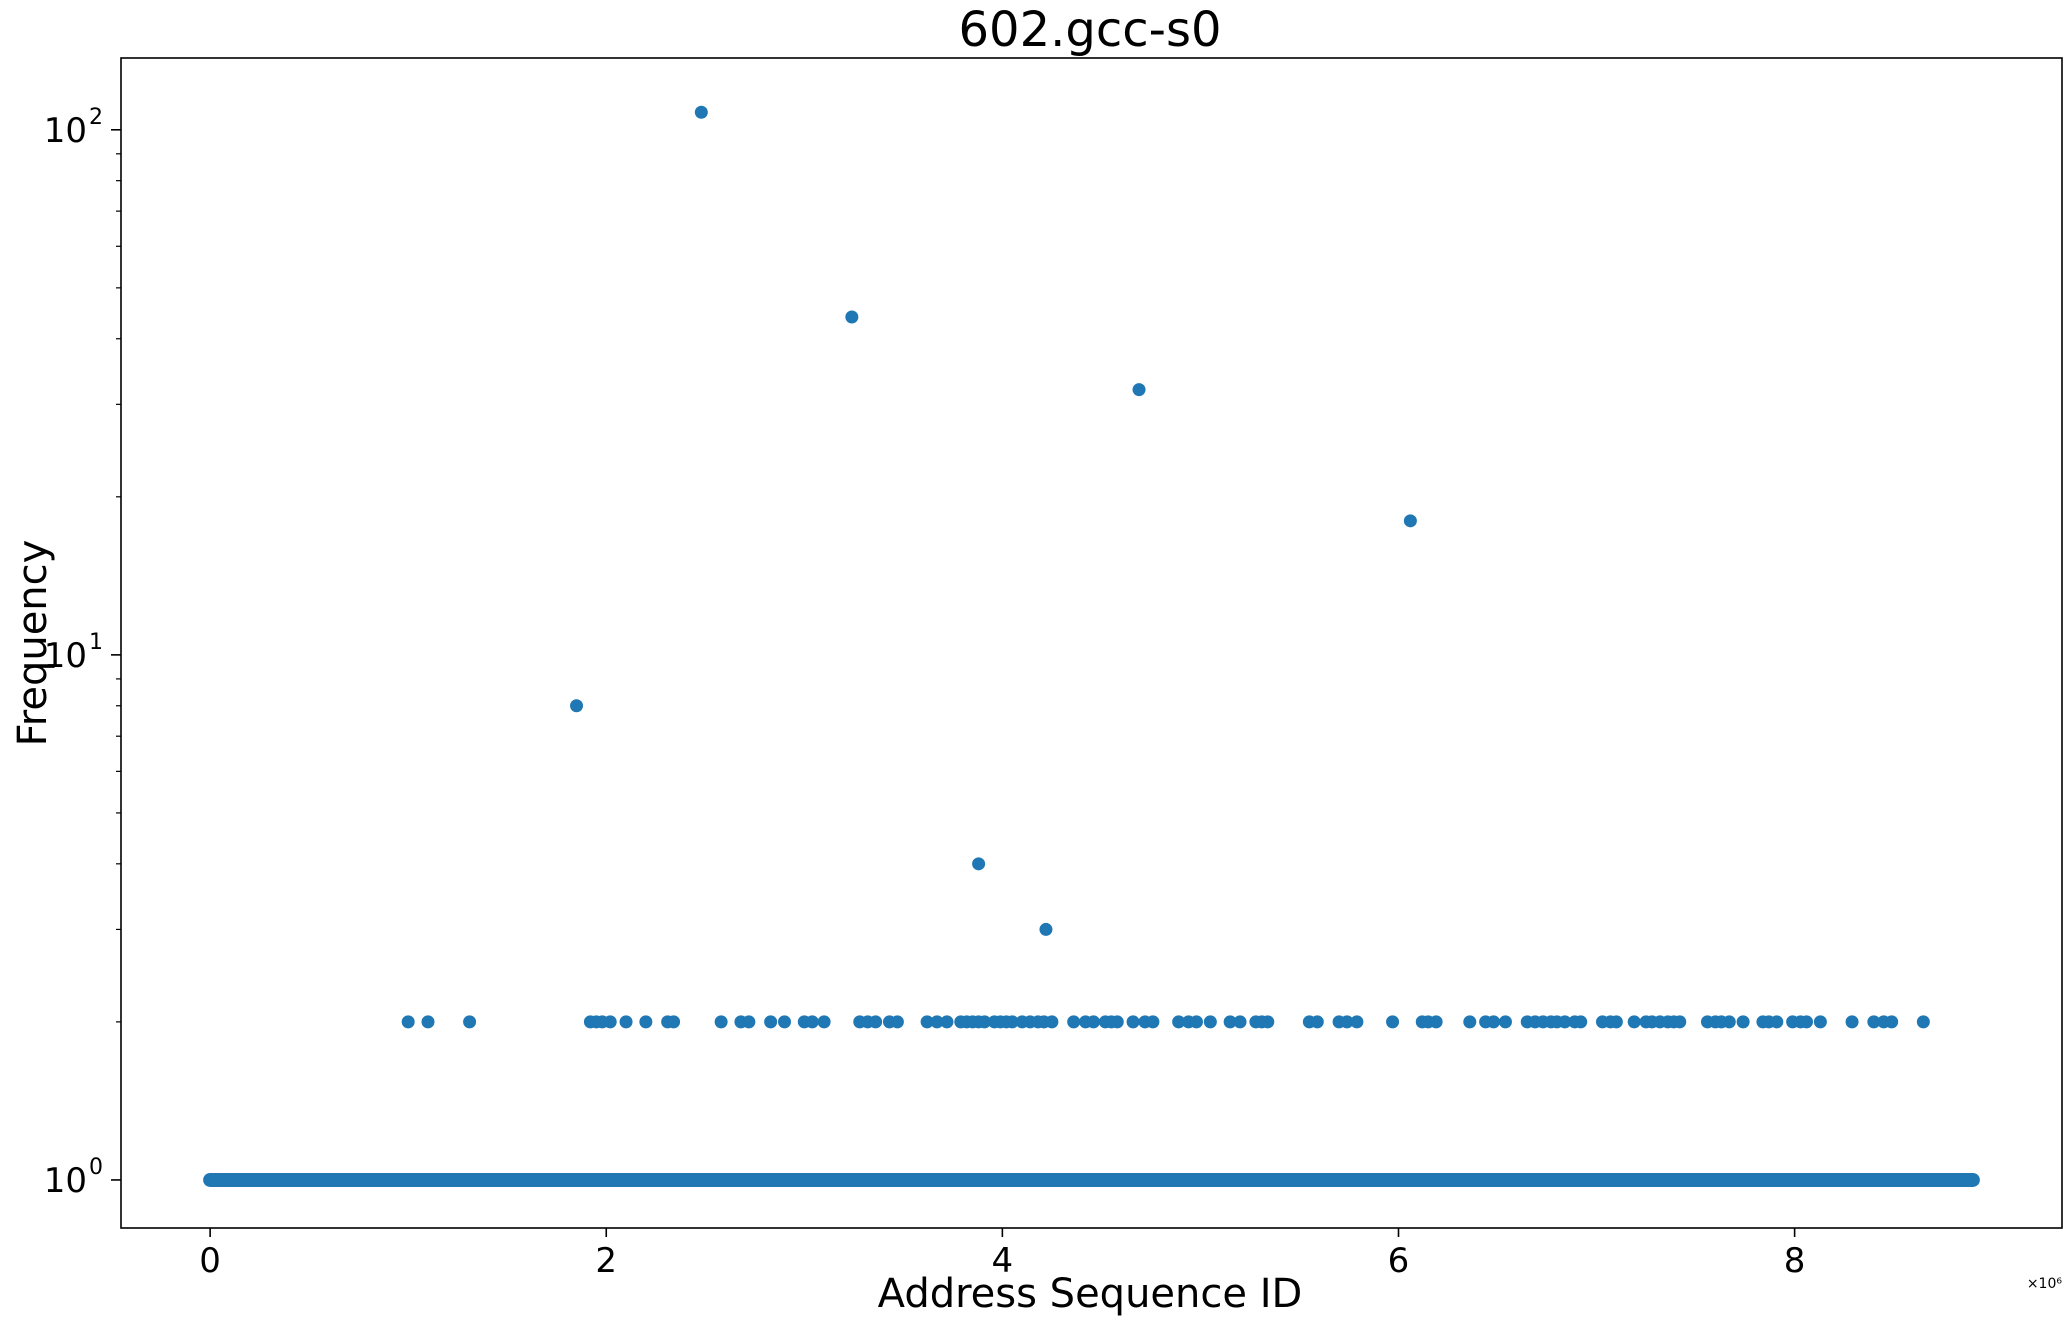 The height and width of the screenshot is (1324, 2068). I want to click on x-tick-label: 0, so click(210, 1261).